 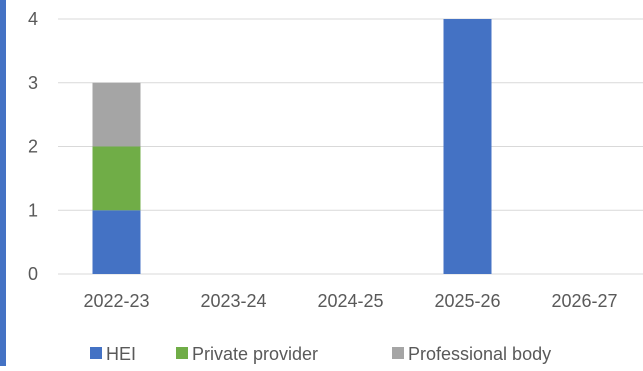 I want to click on y-tick-label: 1, so click(x=33, y=210).